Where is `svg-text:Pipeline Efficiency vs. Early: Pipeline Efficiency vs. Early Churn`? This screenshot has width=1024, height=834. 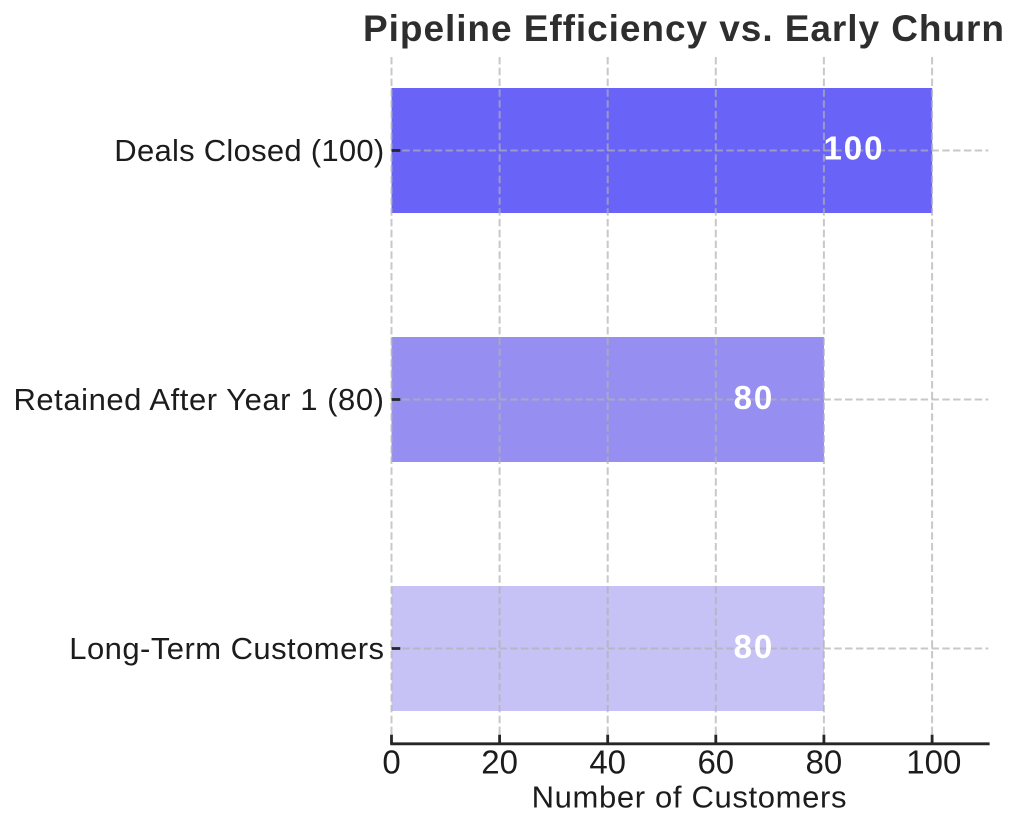 svg-text:Pipeline Efficiency vs. Early: Pipeline Efficiency vs. Early Churn is located at coordinates (684, 28).